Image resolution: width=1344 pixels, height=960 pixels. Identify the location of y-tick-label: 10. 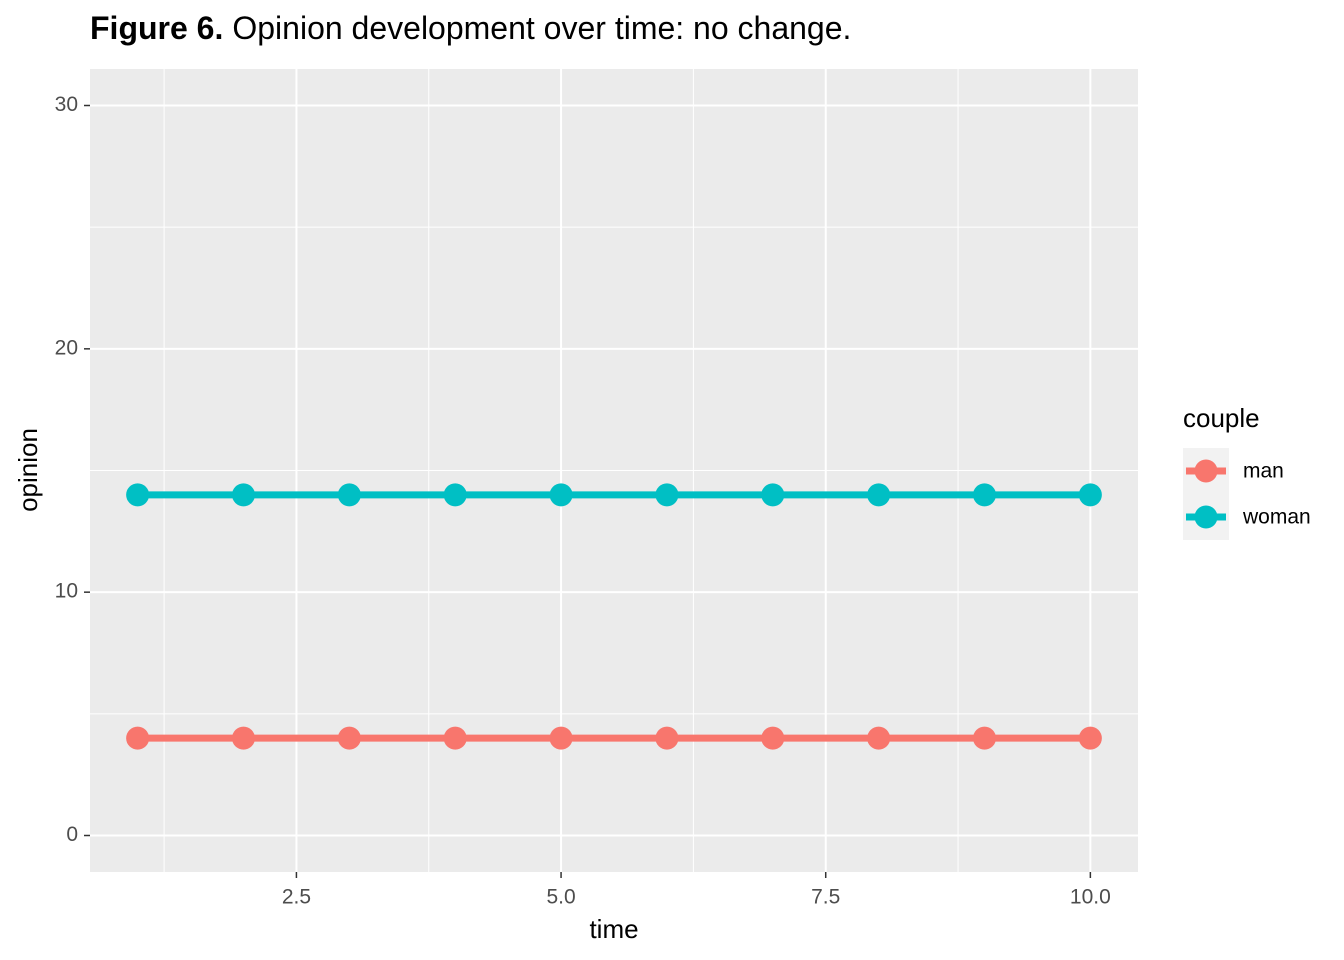
(66, 591).